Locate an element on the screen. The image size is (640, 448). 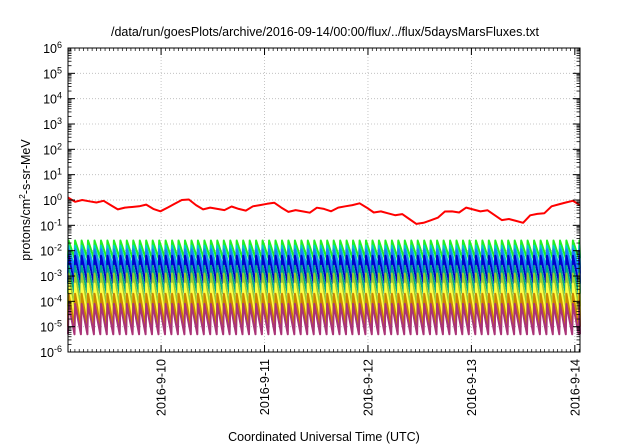
y-tick-label: 10⁶ is located at coordinates (52, 48).